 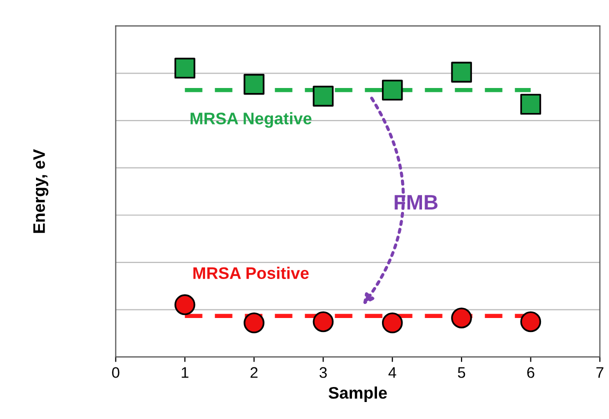 I want to click on x-axis-title: Sample, so click(x=357, y=394).